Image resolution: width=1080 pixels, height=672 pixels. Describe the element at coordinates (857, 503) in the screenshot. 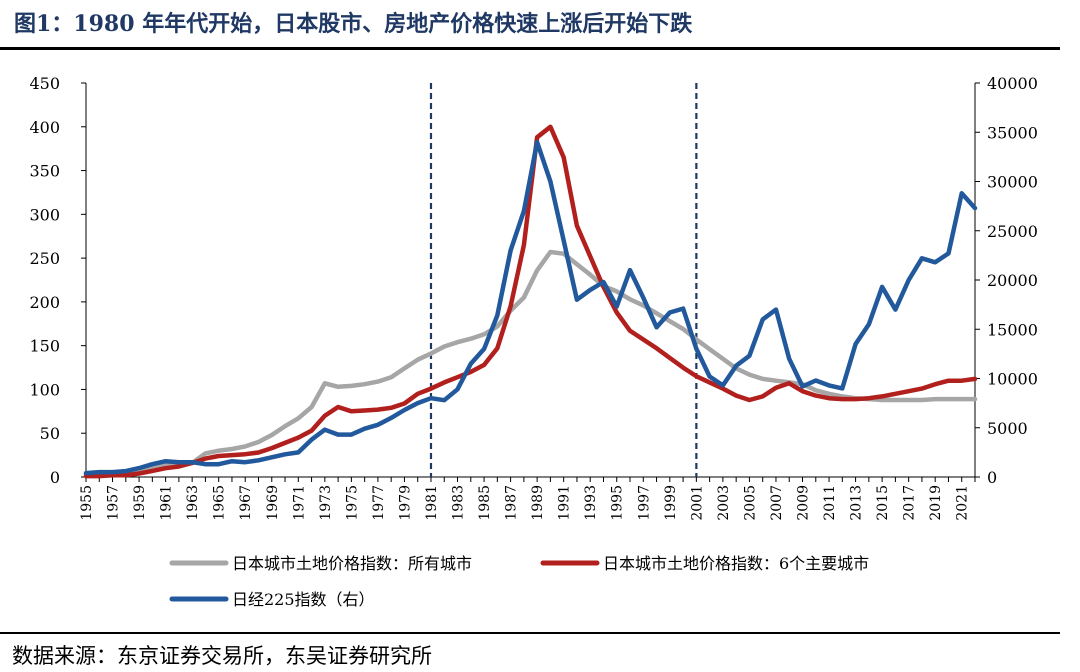

I see `x-axis-tick-label: 2013` at that location.